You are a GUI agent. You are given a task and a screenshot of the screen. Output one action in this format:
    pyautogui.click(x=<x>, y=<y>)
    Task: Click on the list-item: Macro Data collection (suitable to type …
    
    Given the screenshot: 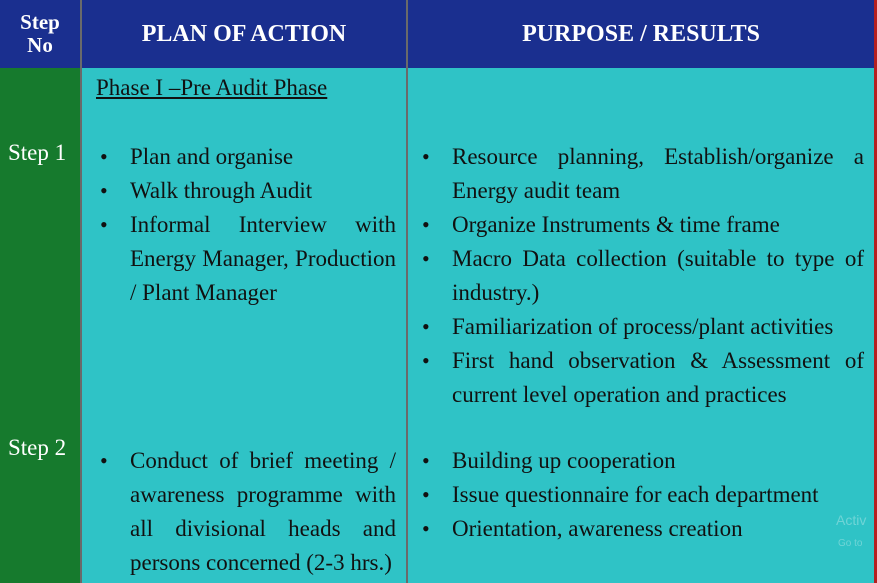 What is the action you would take?
    pyautogui.click(x=641, y=276)
    